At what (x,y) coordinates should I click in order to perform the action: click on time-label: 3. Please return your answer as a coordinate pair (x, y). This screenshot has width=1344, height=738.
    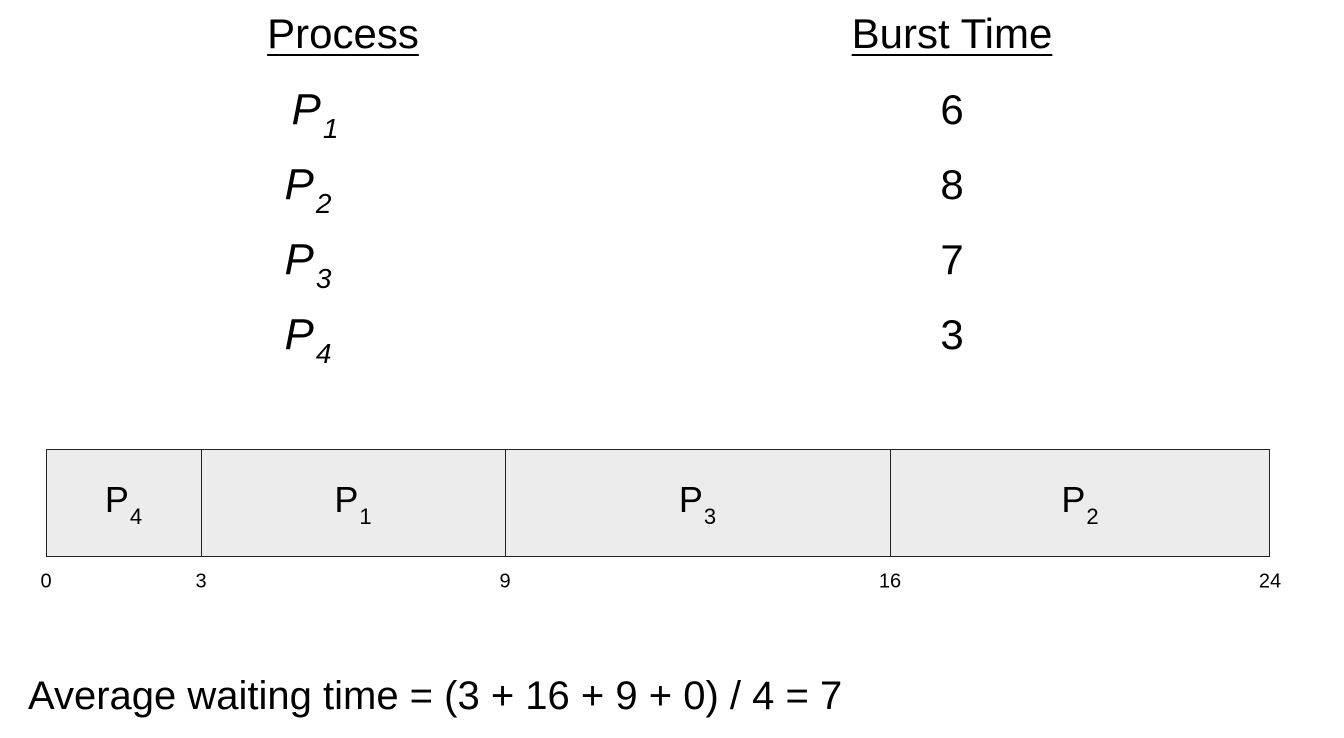
    Looking at the image, I should click on (201, 581).